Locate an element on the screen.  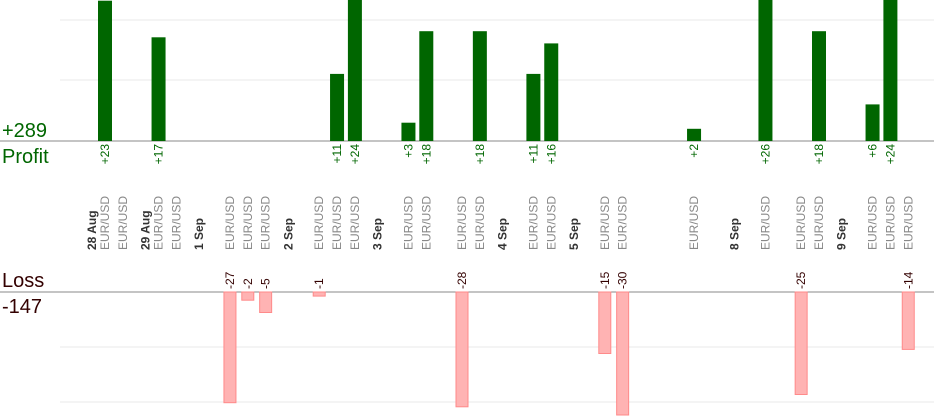
loss-total: -147 is located at coordinates (22, 307).